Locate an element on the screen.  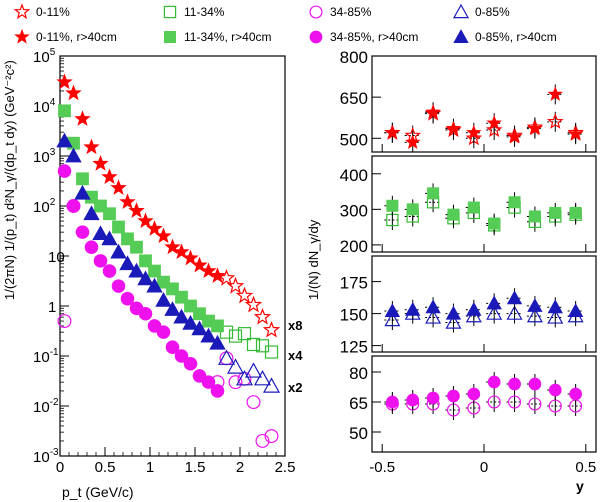
y-tick-label: 10 is located at coordinates (56, 257).